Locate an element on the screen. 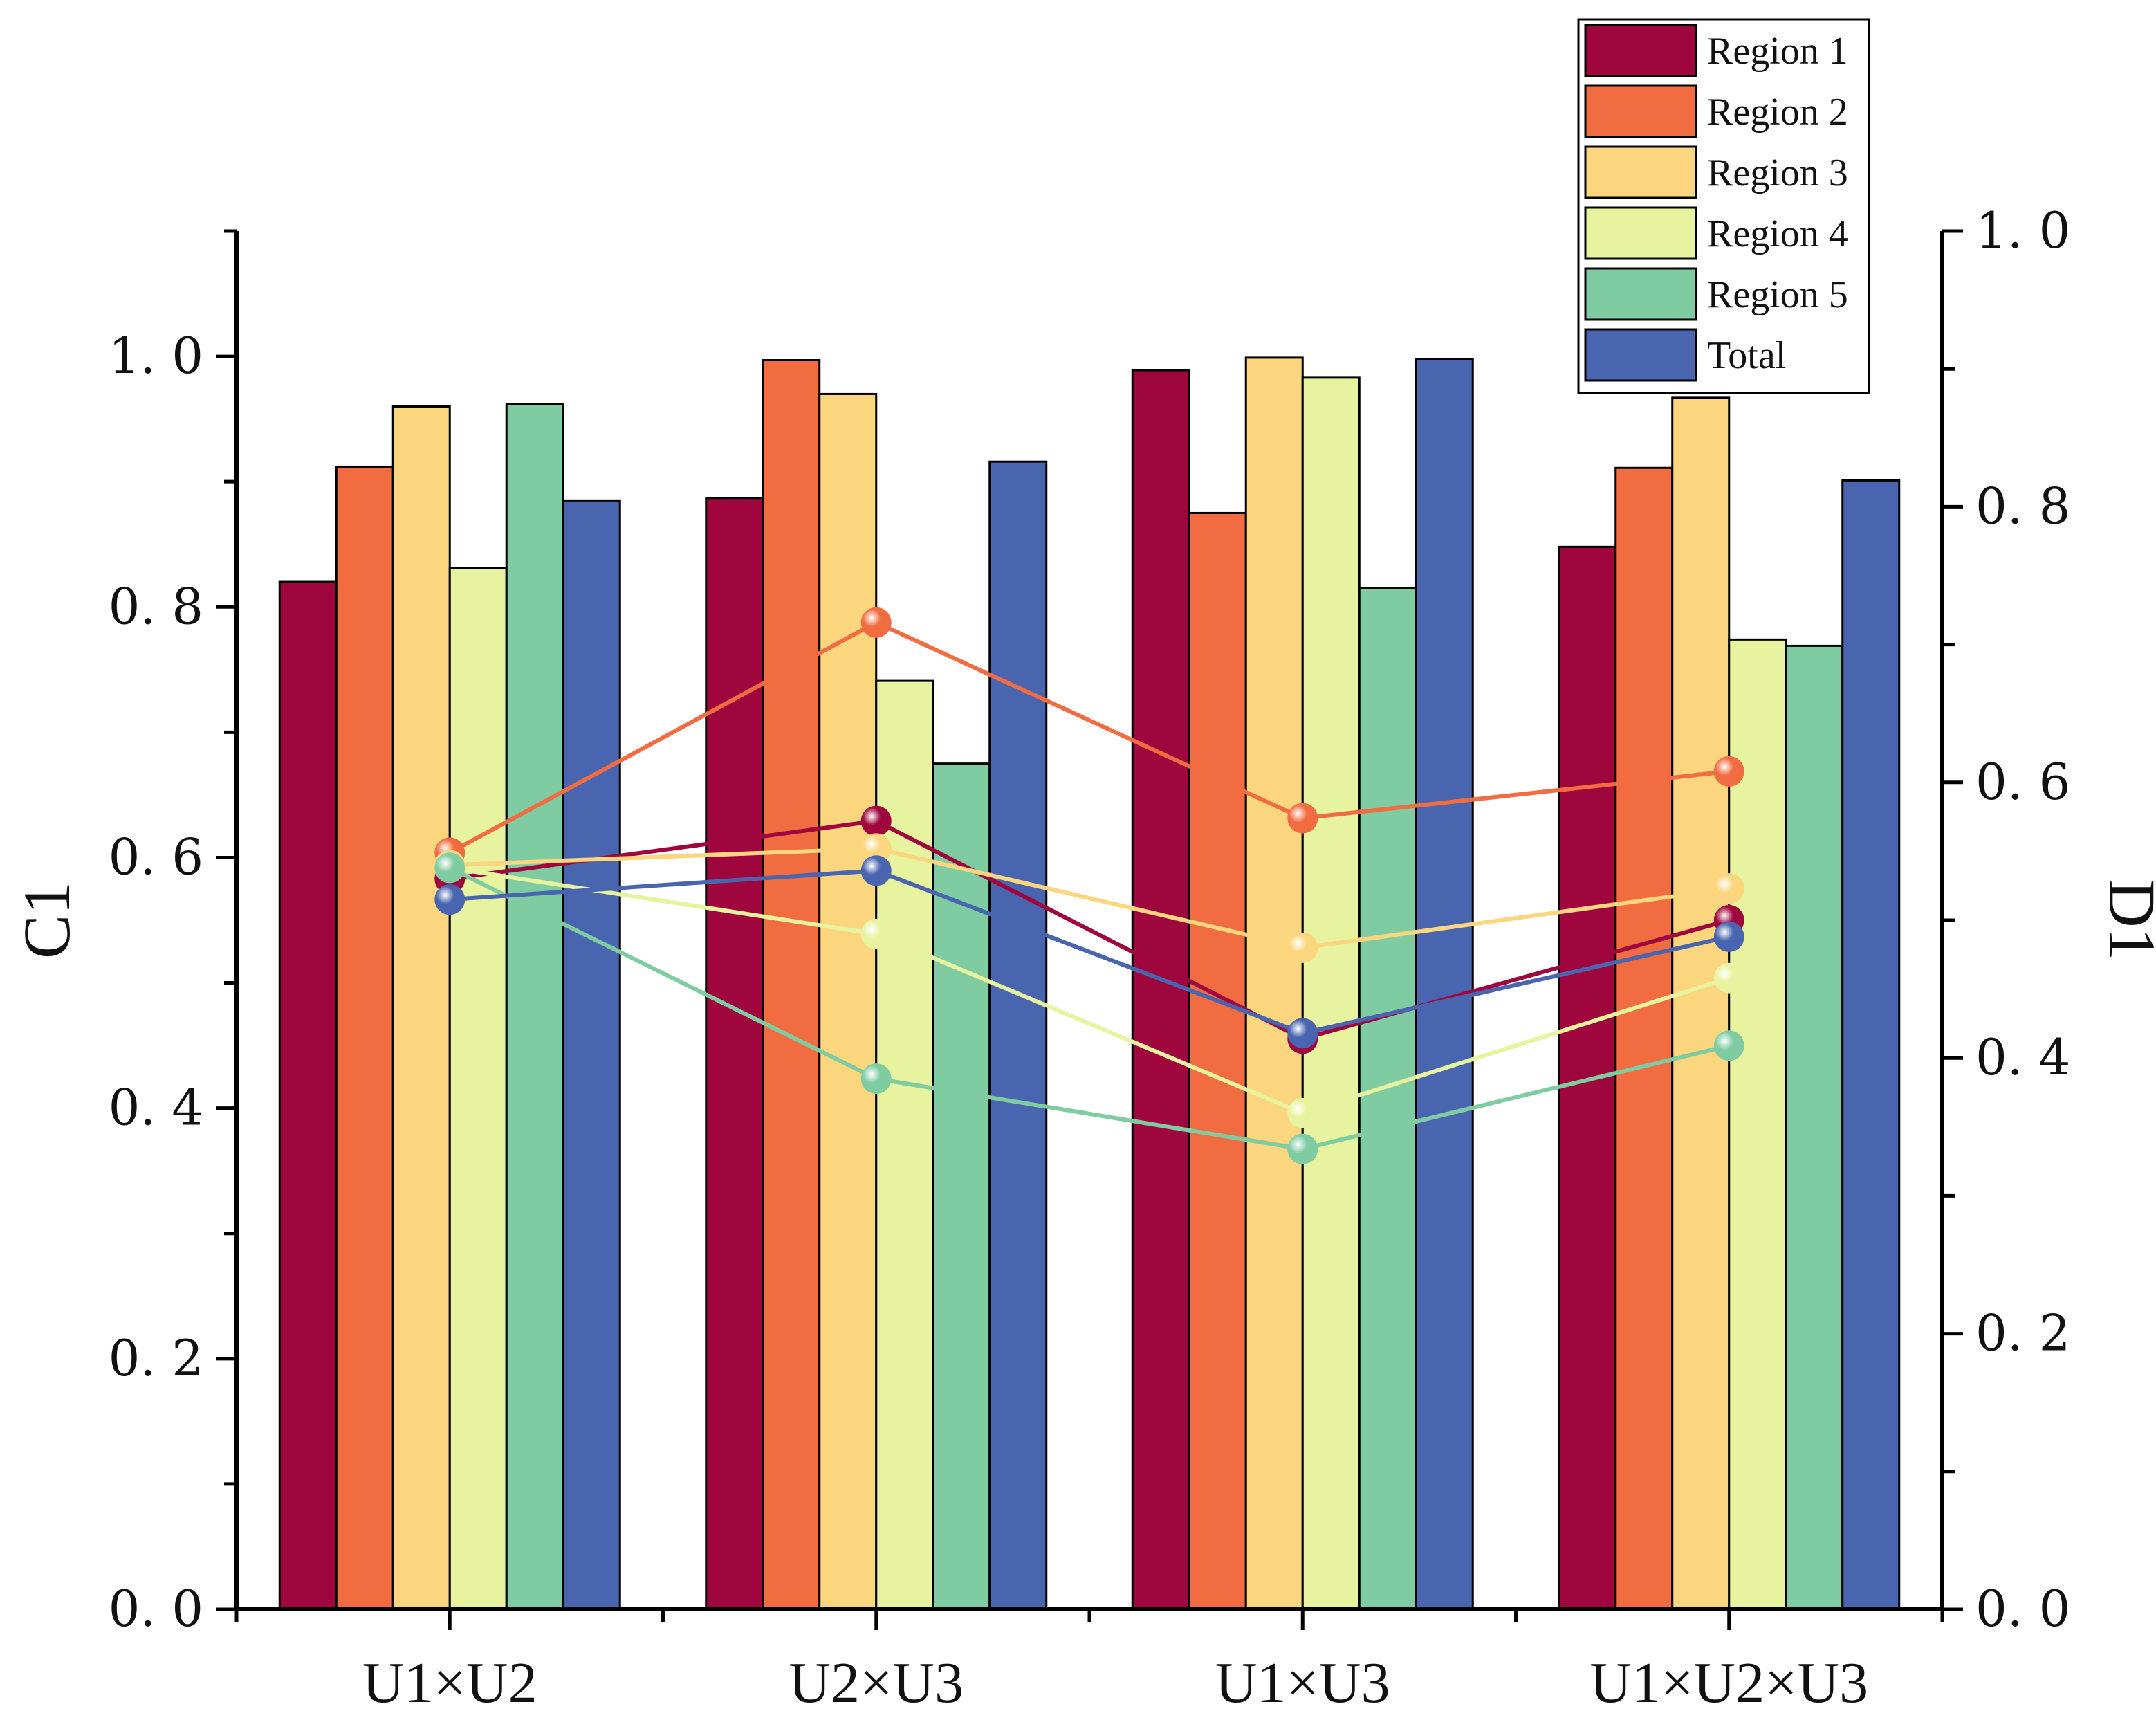 The height and width of the screenshot is (1729, 2156). category-label: U1×U2×U3 is located at coordinates (1729, 1683).